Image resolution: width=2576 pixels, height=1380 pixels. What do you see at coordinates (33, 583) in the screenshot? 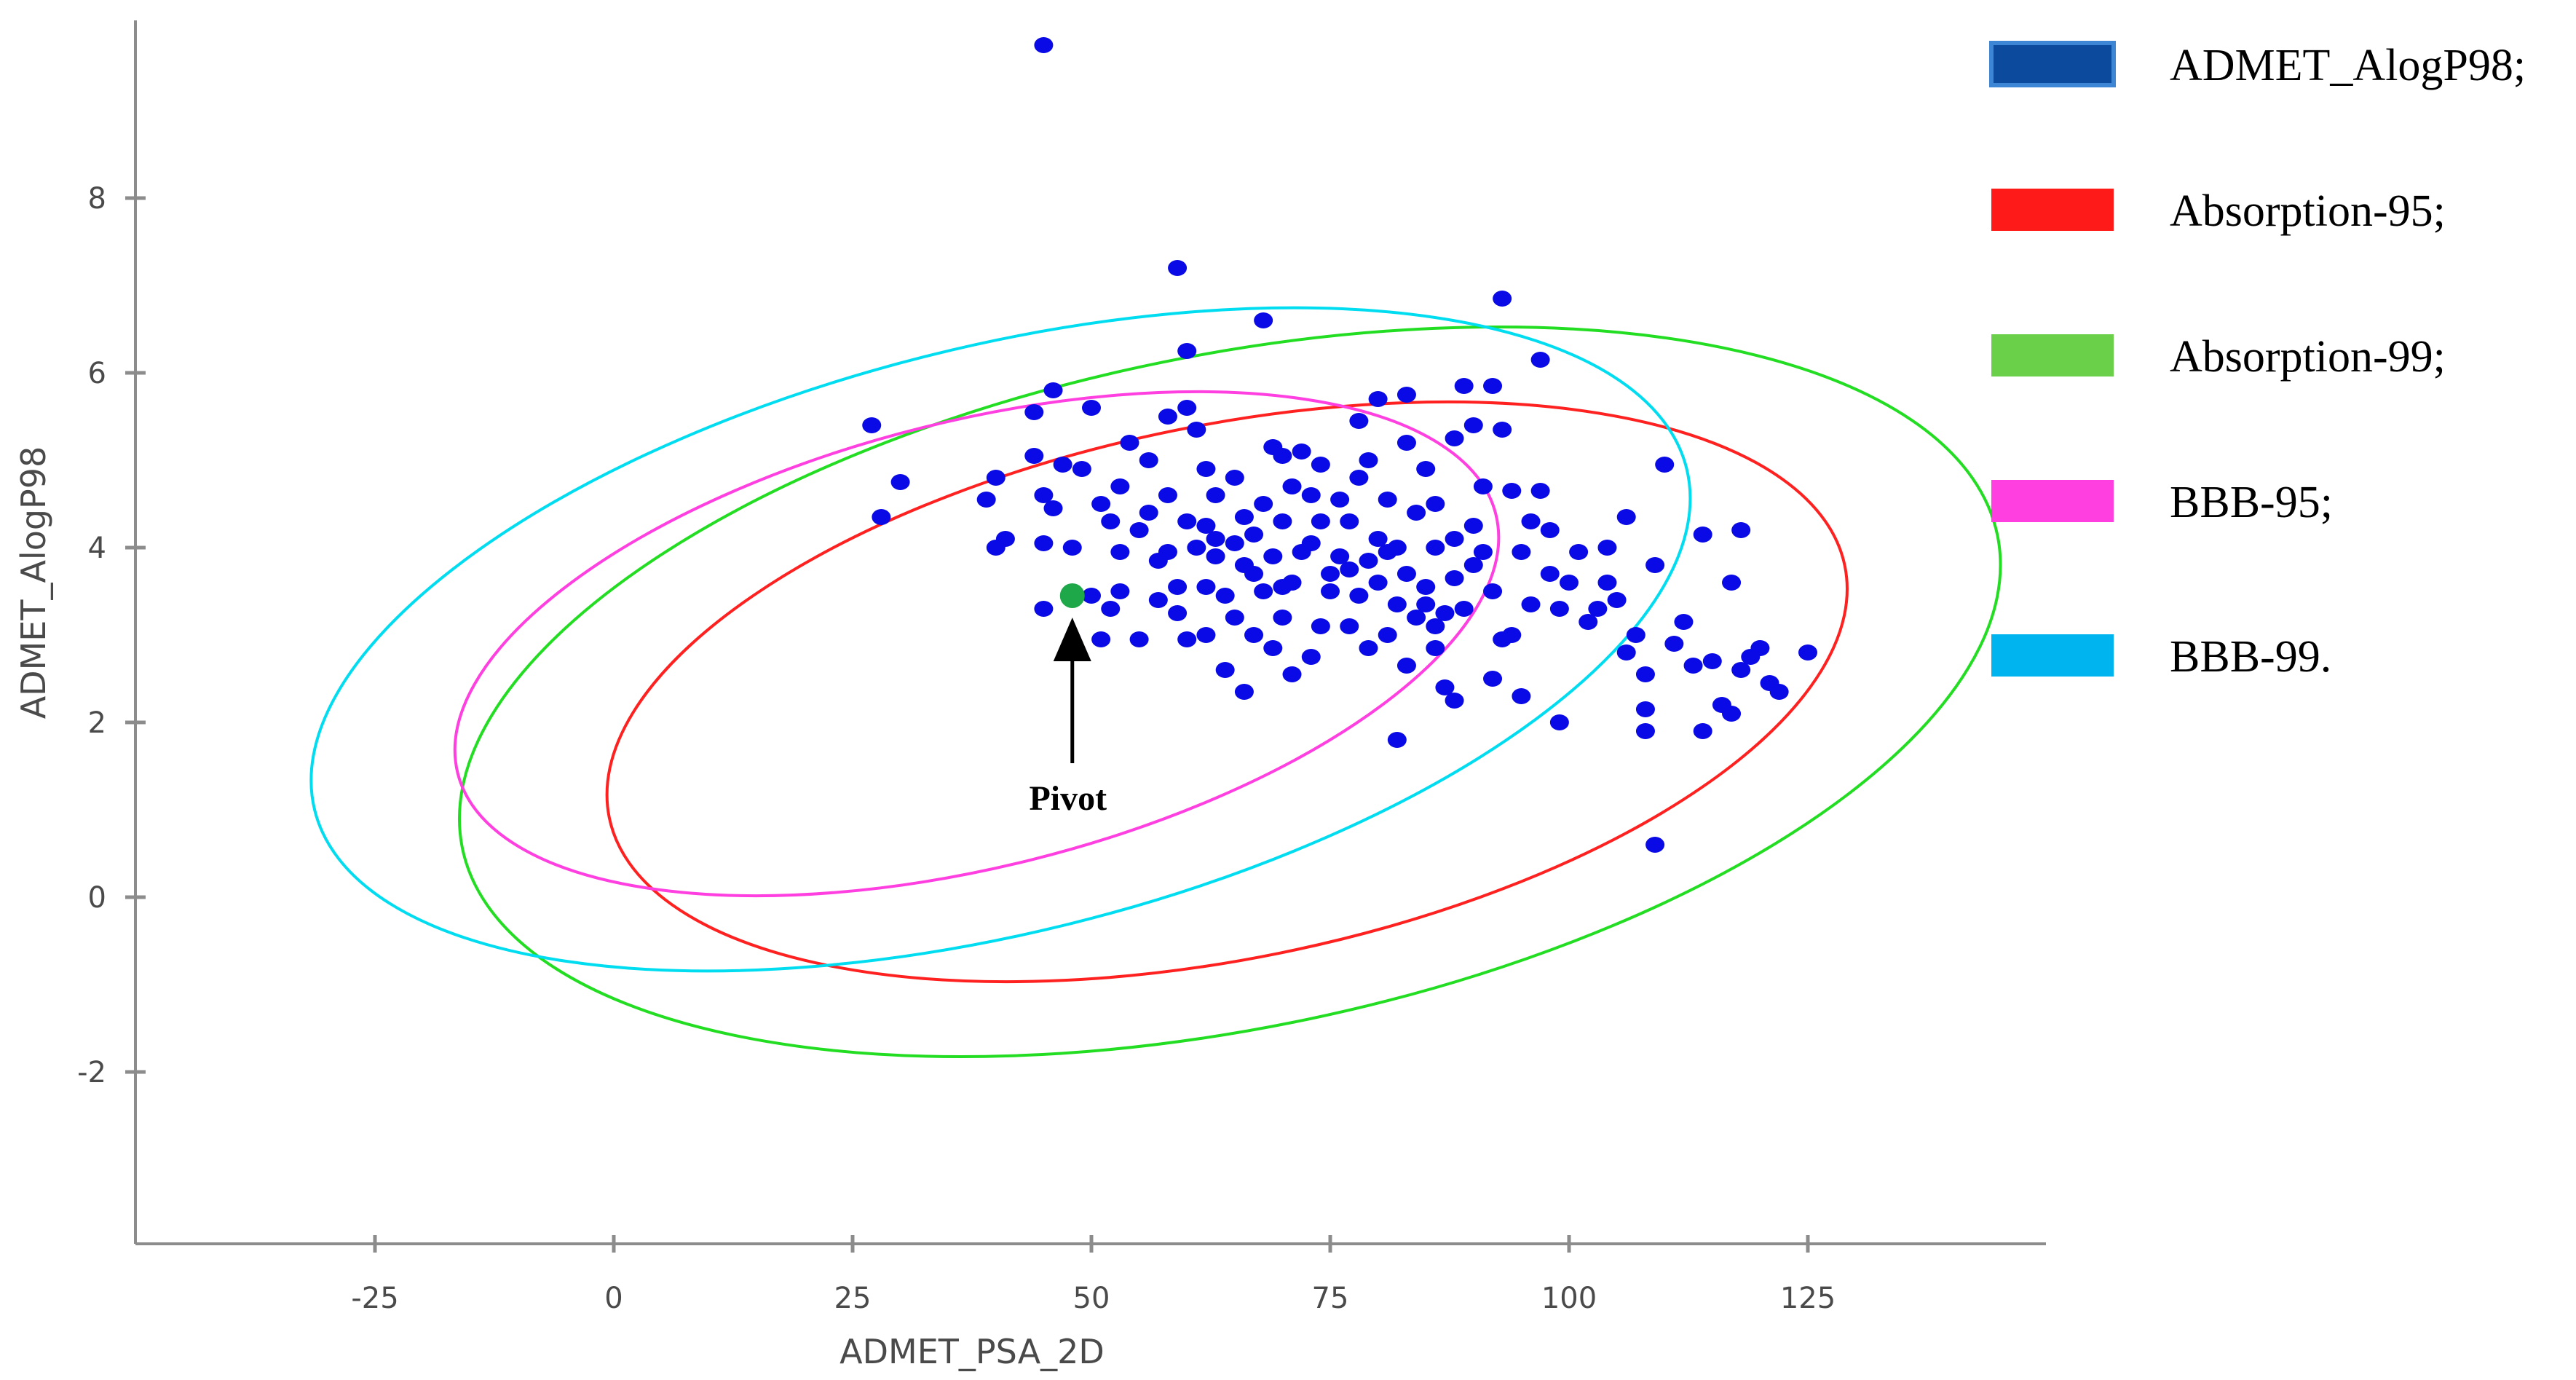
I see `y-axis-title: ADMET_AlogP98` at bounding box center [33, 583].